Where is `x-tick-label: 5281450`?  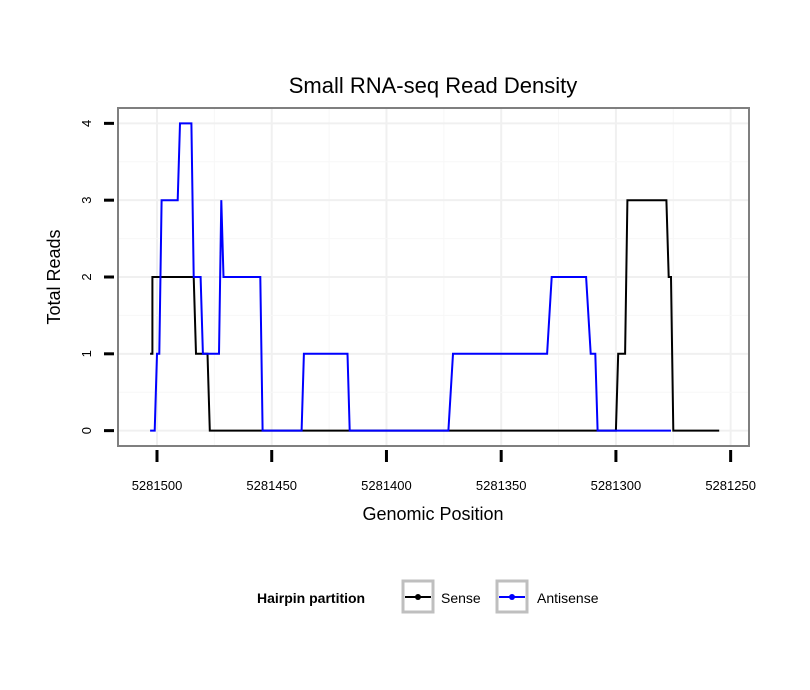 x-tick-label: 5281450 is located at coordinates (271, 485).